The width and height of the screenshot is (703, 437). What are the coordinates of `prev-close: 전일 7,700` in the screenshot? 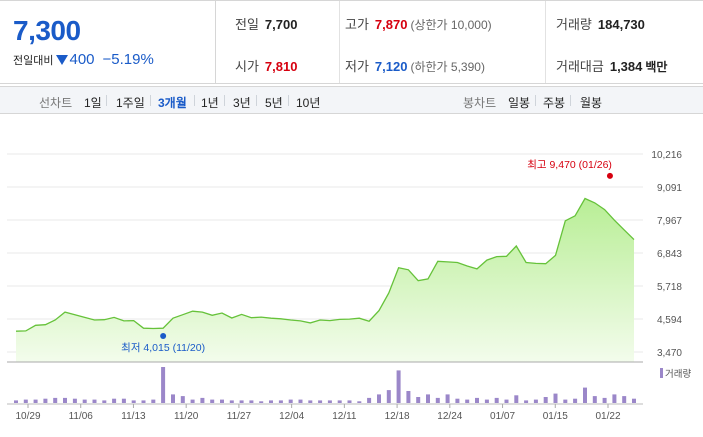 It's located at (266, 24).